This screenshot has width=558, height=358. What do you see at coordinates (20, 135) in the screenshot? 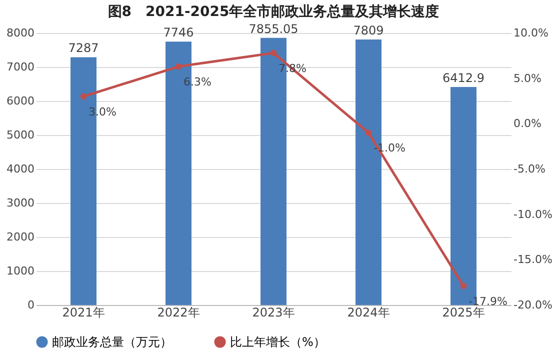
I see `y-tick-label: 5000` at bounding box center [20, 135].